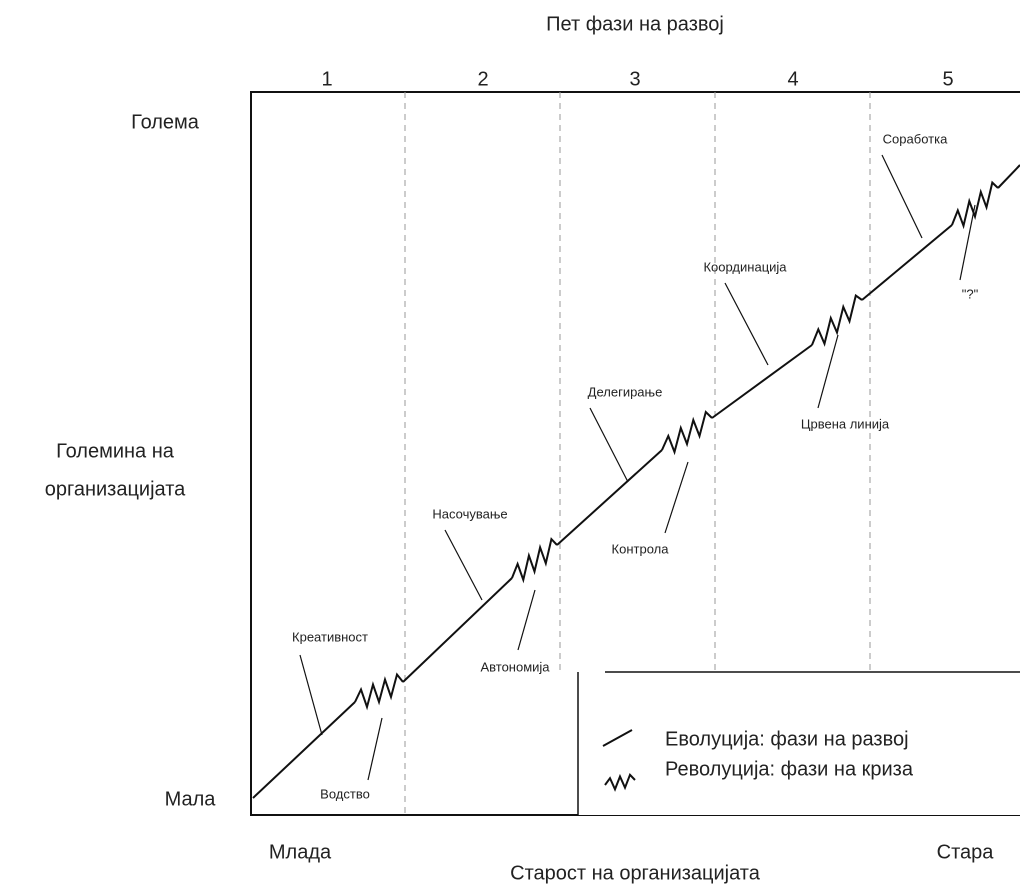 Image resolution: width=1020 pixels, height=885 pixels. I want to click on revolution-label: Контрола, so click(641, 548).